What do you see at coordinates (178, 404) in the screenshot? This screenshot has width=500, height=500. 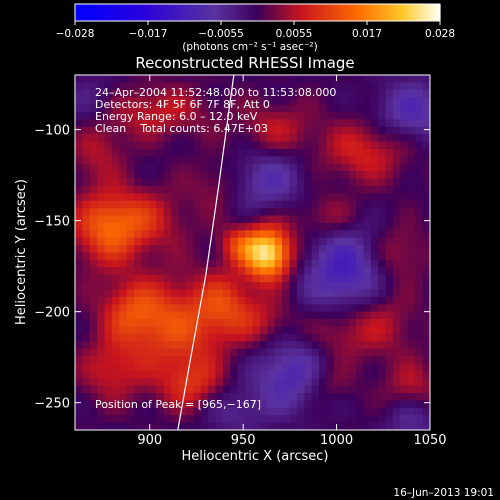 I see `peak-position-label: Position of Peak = [965,−167]` at bounding box center [178, 404].